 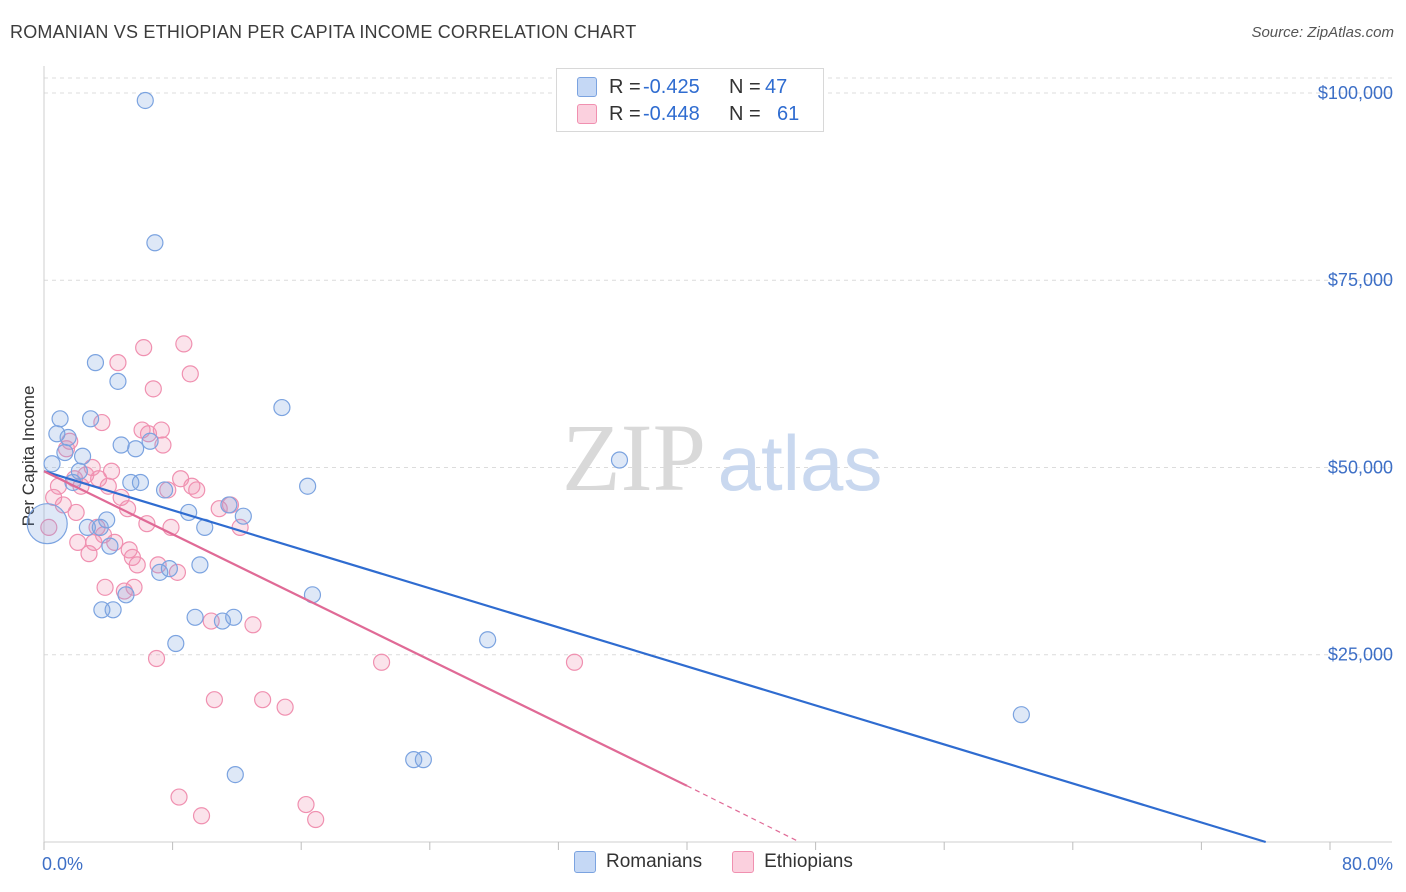 What do you see at coordinates (788, 113) in the screenshot?
I see `n-value: 61` at bounding box center [788, 113].